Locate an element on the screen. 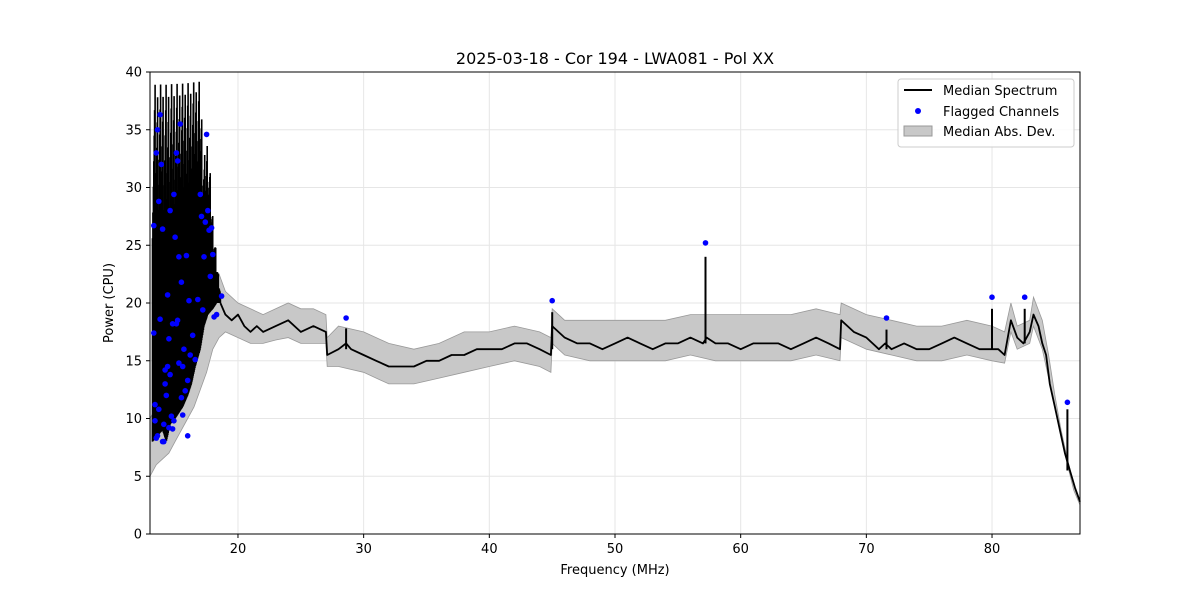 The image size is (1200, 600). y-tick-label: 15 is located at coordinates (133, 361).